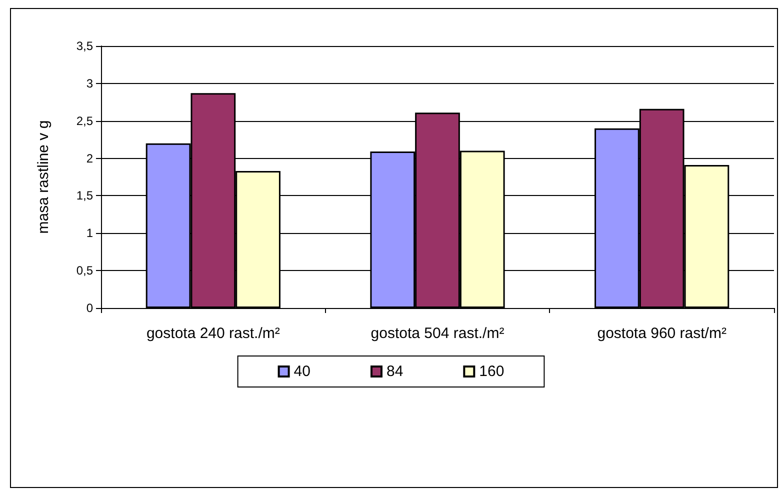  Describe the element at coordinates (437, 333) in the screenshot. I see `x-tick-label: gostota 504 rast./m²` at that location.